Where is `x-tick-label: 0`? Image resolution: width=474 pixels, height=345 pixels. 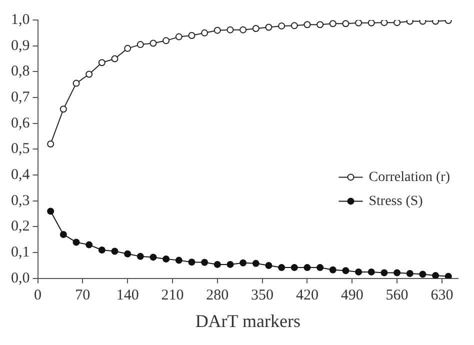 x-tick-label: 0 is located at coordinates (38, 295).